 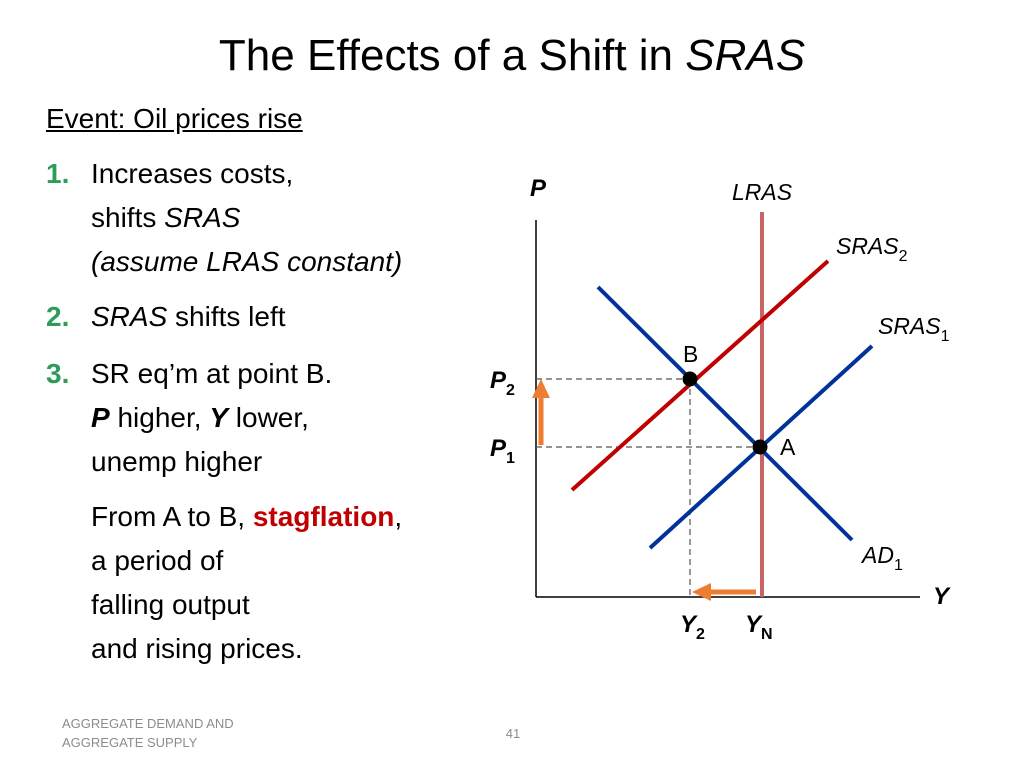 What do you see at coordinates (690, 379) in the screenshot?
I see `point-b-marker` at bounding box center [690, 379].